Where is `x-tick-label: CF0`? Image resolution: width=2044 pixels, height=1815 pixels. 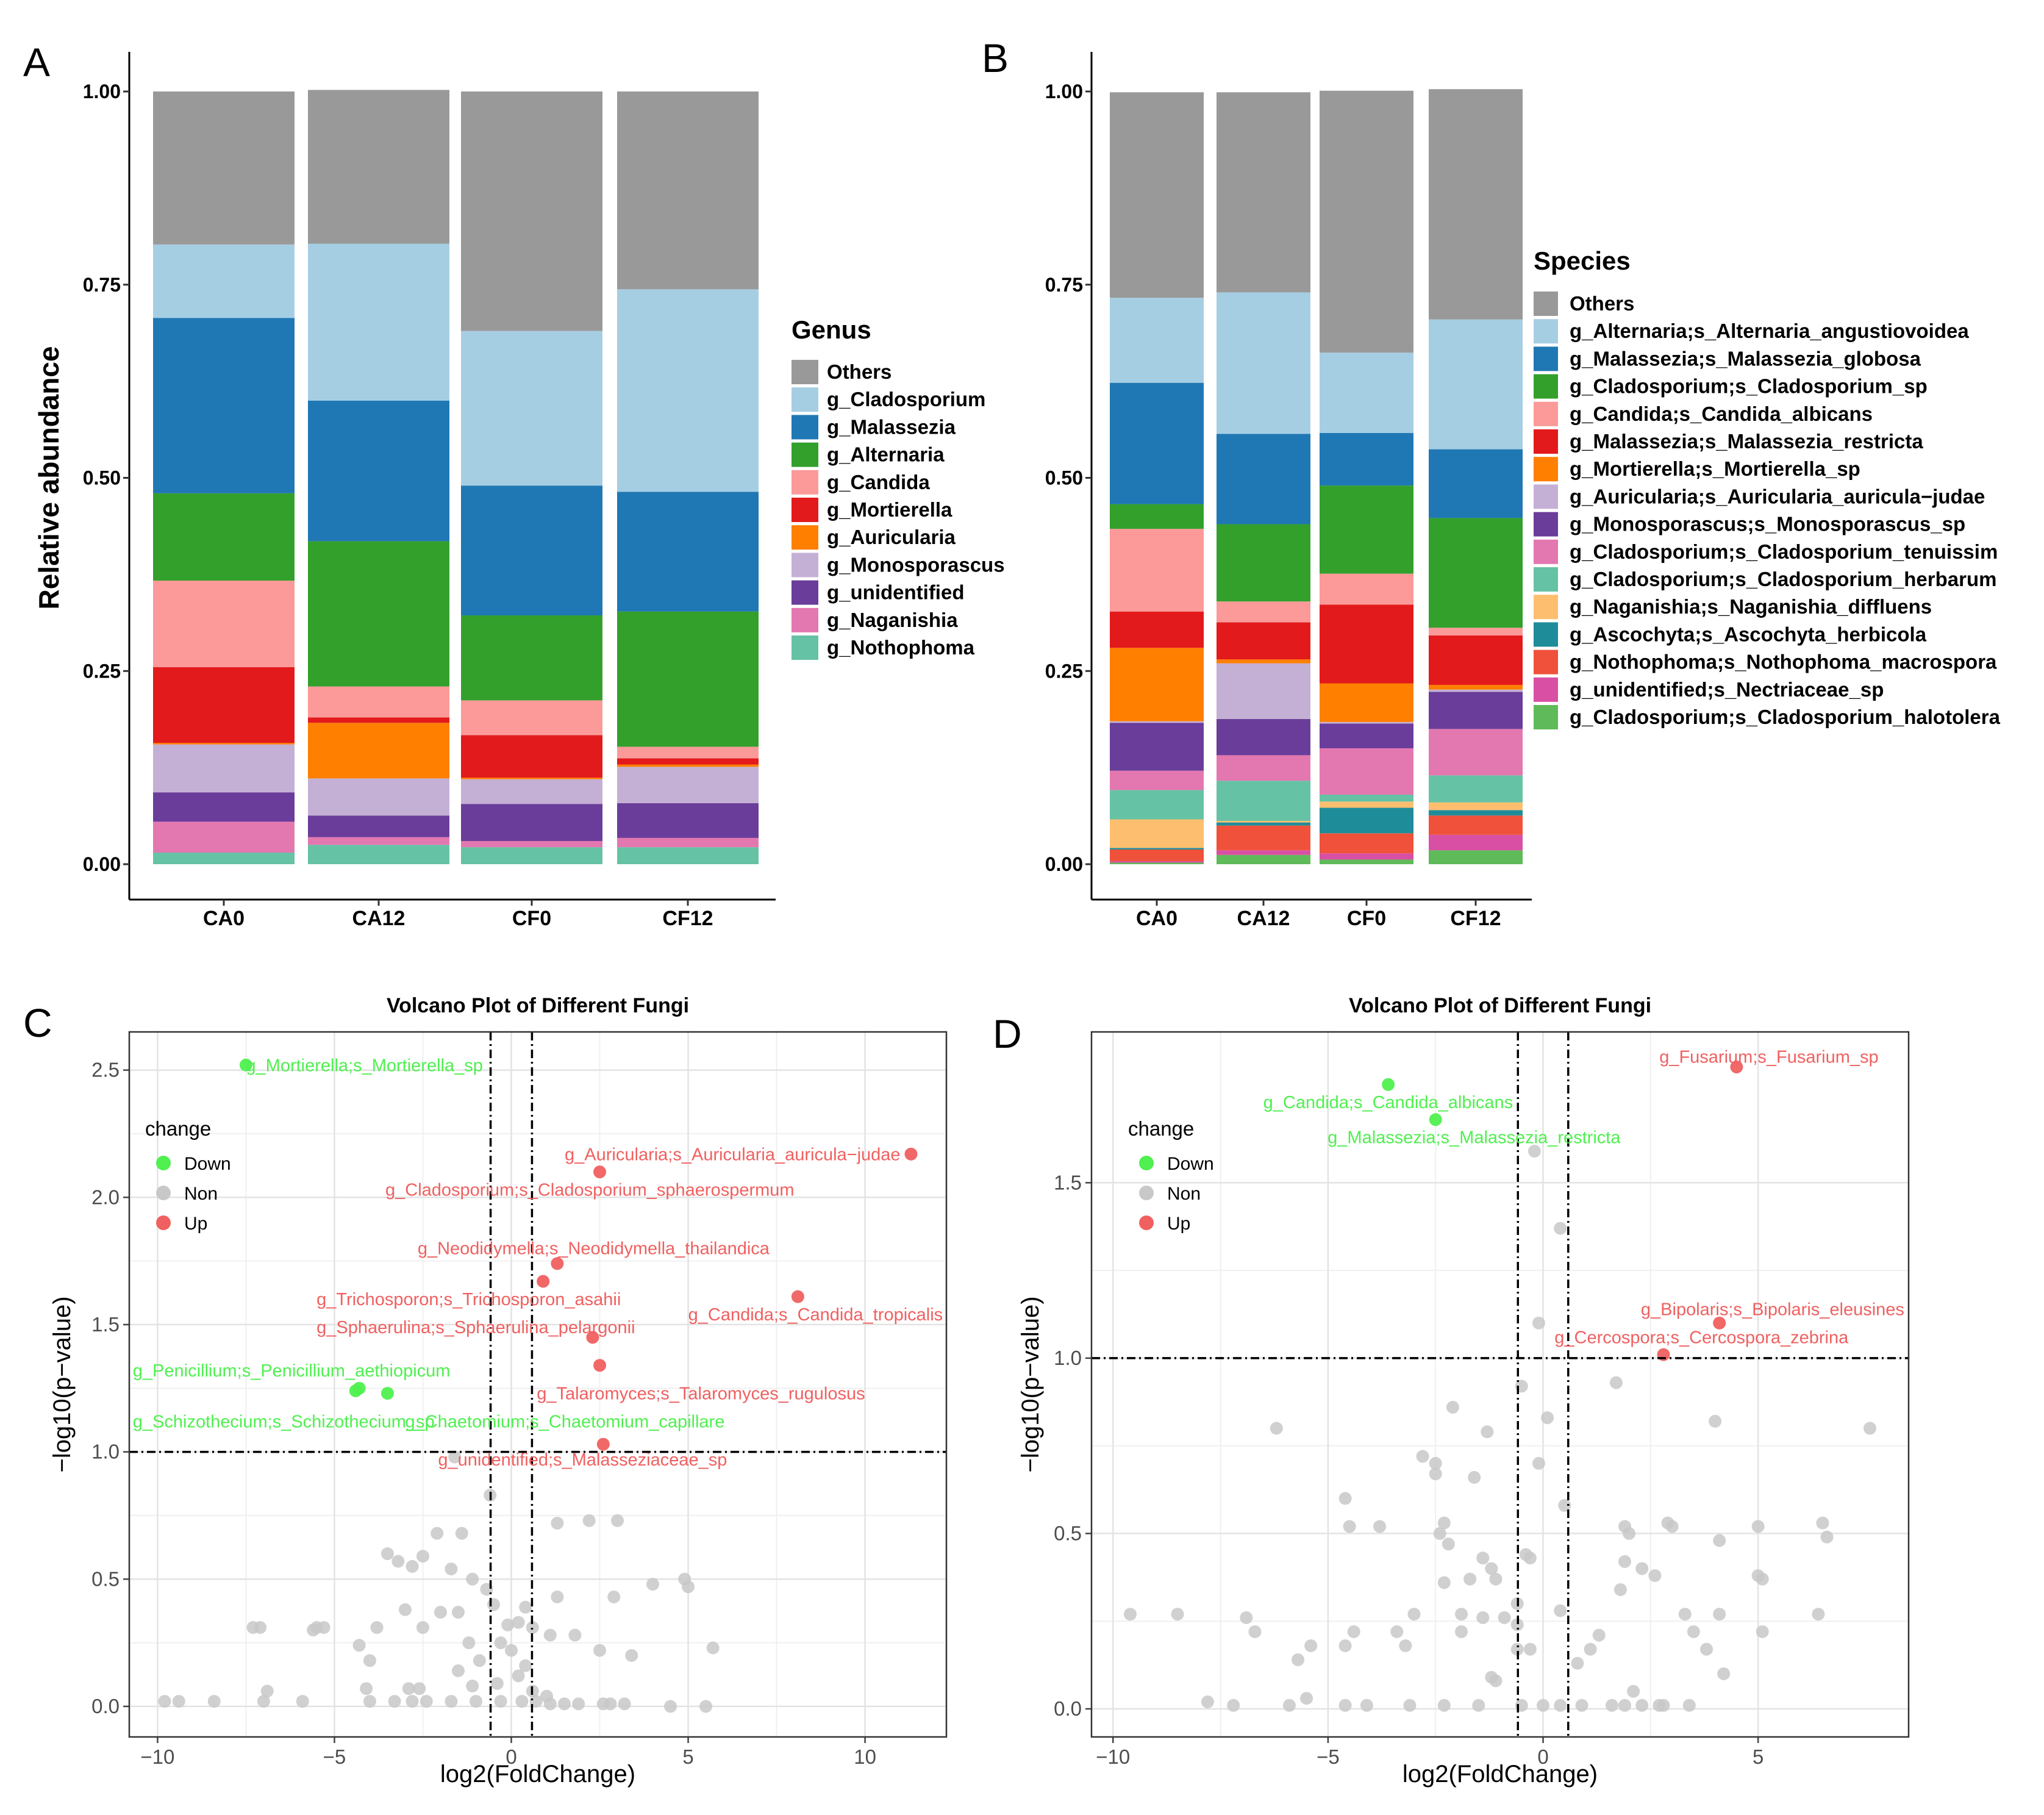 x-tick-label: CF0 is located at coordinates (1366, 918).